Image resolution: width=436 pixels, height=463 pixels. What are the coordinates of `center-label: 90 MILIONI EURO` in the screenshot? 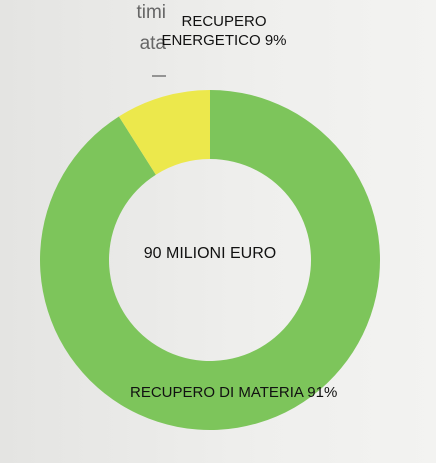 It's located at (210, 253).